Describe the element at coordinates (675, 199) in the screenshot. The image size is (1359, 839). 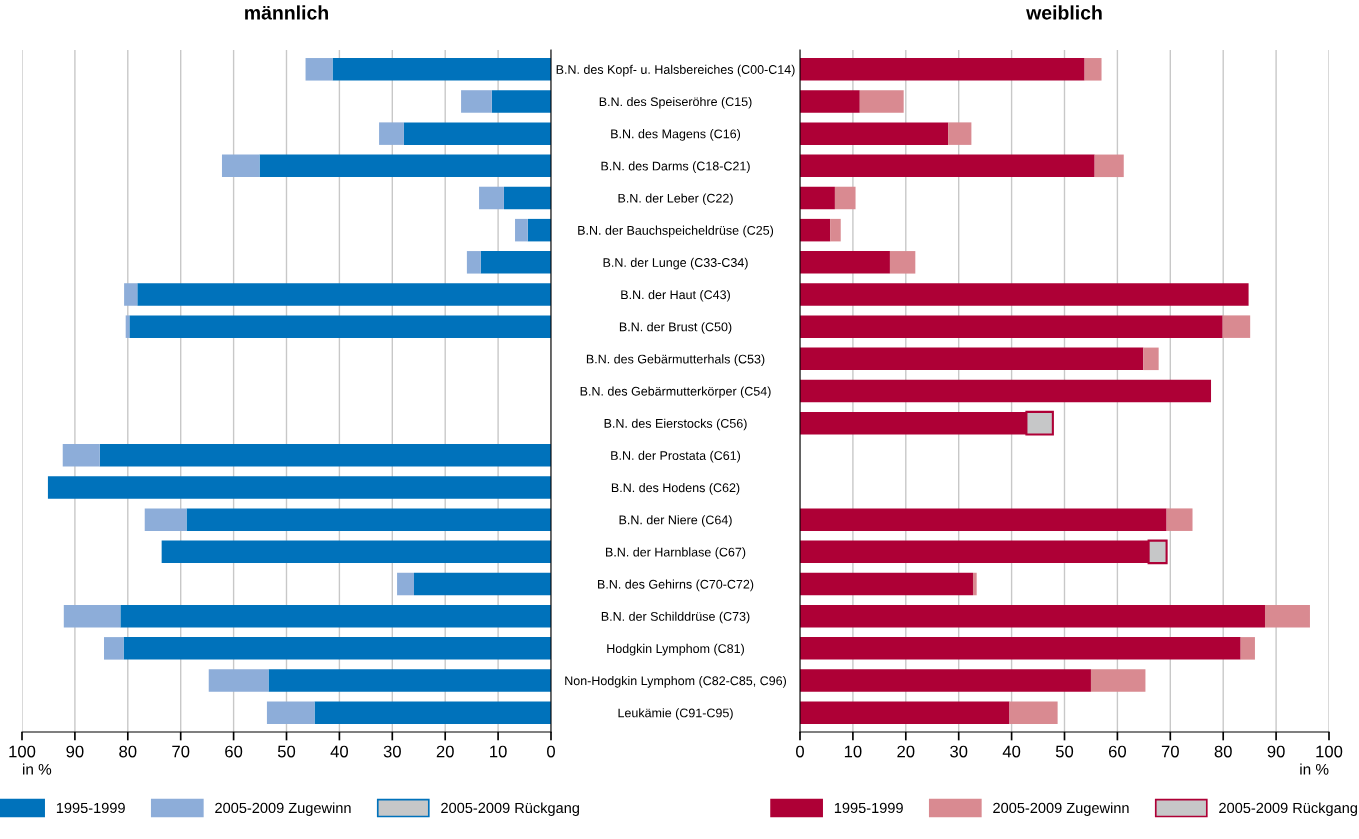
I see `y-tick-label: B.N. der Leber (C22)` at that location.